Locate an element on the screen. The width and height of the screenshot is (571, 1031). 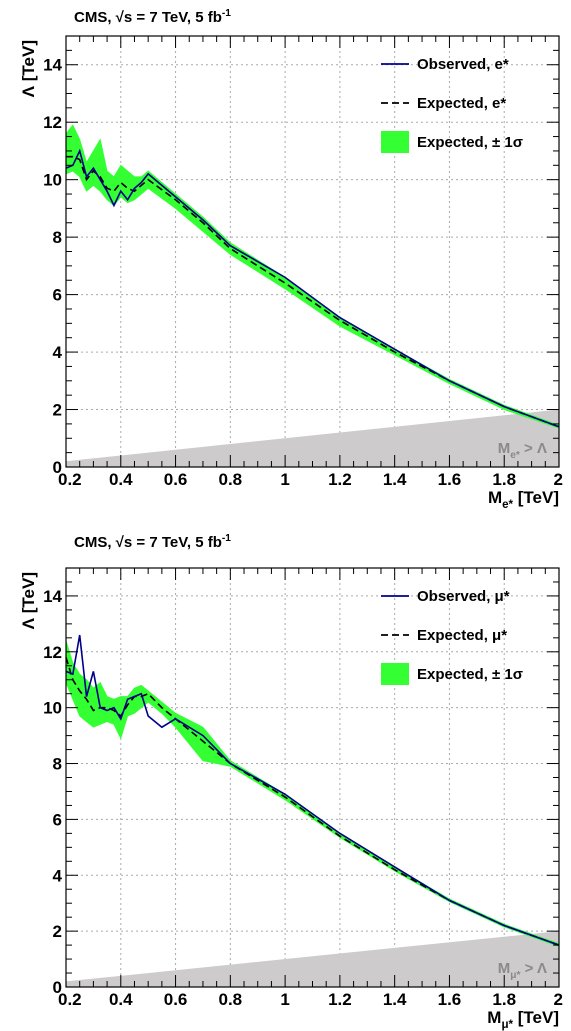
legend: Observed, e* Expected, e* Expected, ± 1σ is located at coordinates (452, 104).